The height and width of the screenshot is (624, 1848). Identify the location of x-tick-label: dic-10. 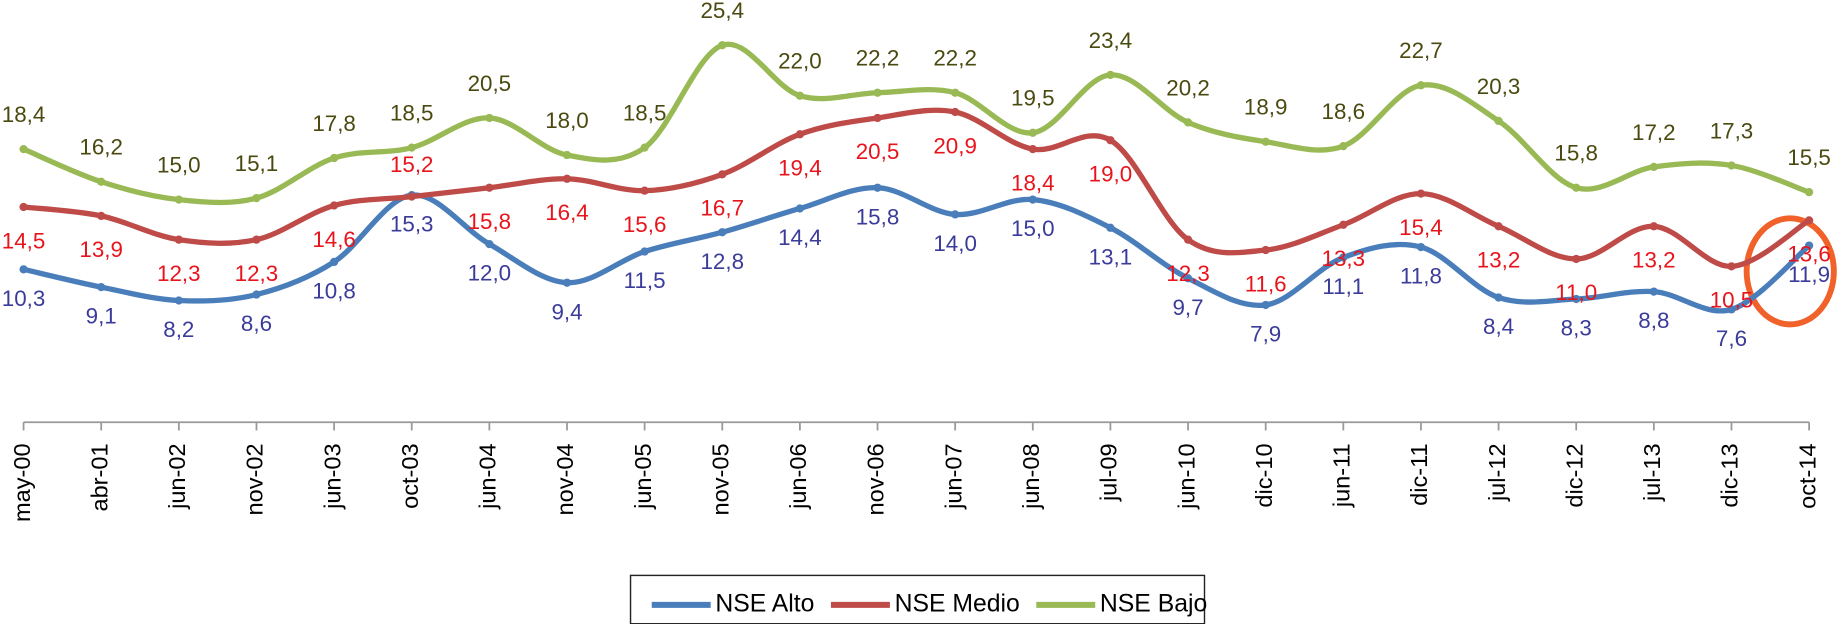
(1264, 475).